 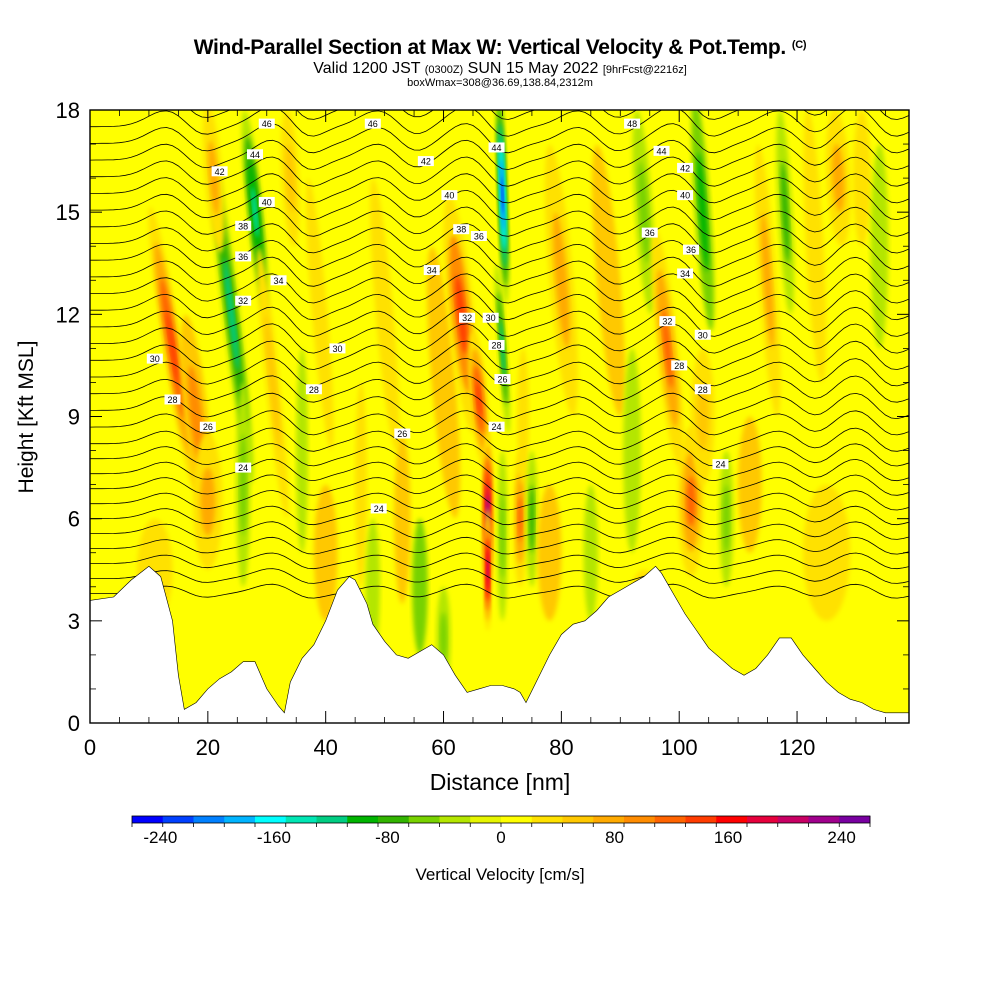 What do you see at coordinates (68, 212) in the screenshot?
I see `y-tick-label: 15` at bounding box center [68, 212].